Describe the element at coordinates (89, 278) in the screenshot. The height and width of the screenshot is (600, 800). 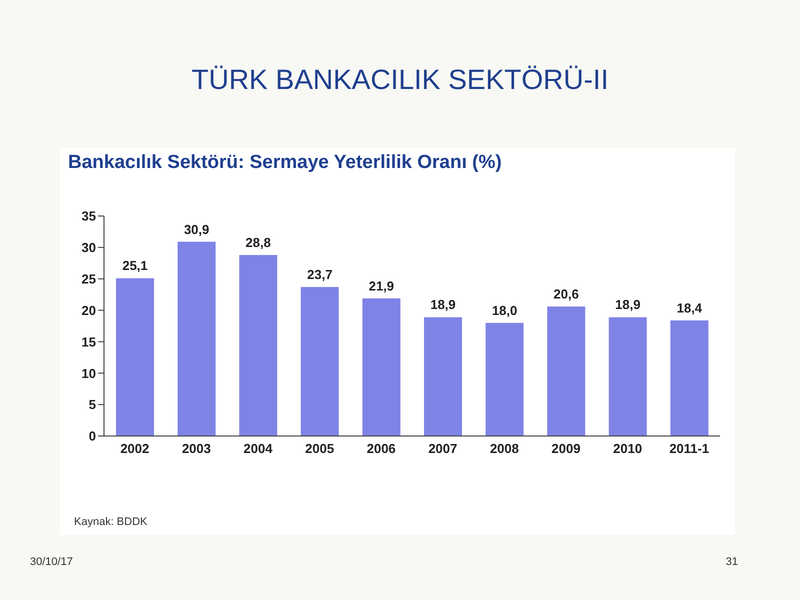
I see `y-tick-label: 25` at that location.